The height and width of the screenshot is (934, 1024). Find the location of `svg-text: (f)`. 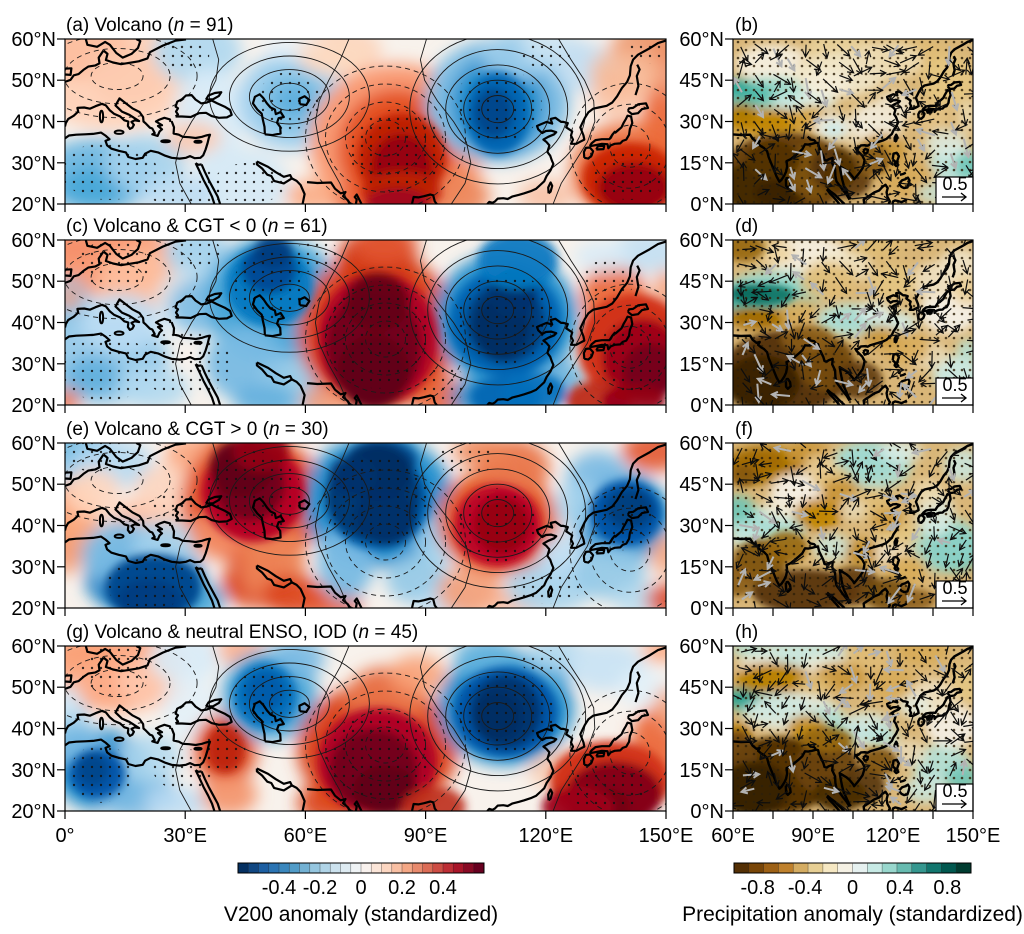

svg-text: (f) is located at coordinates (744, 429).